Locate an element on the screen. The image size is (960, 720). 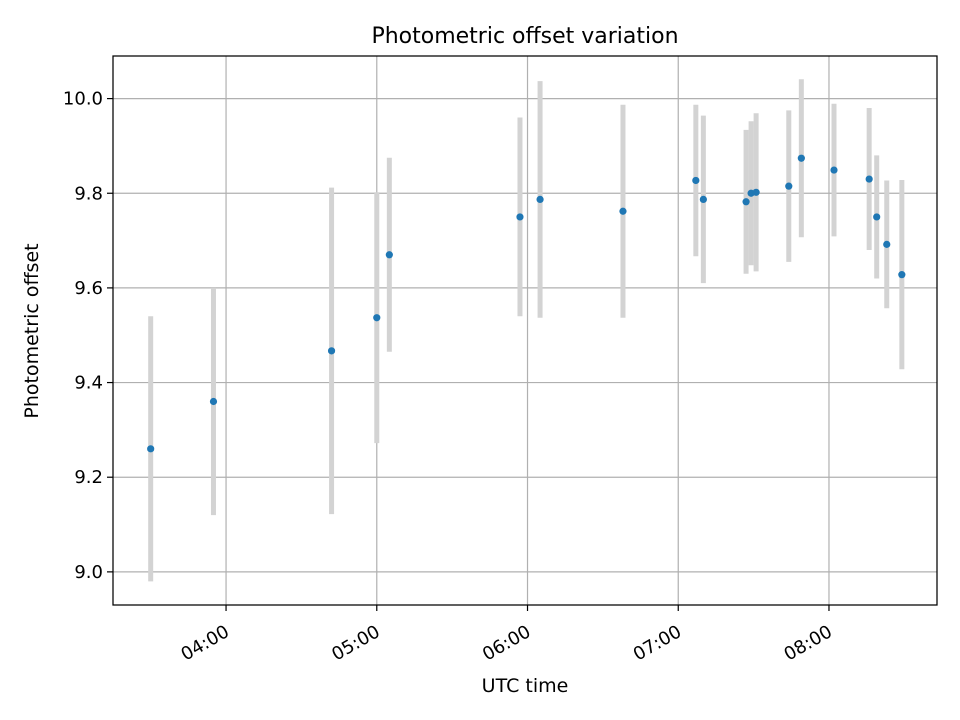
y-axis-label: Photometric offset is located at coordinates (32, 330).